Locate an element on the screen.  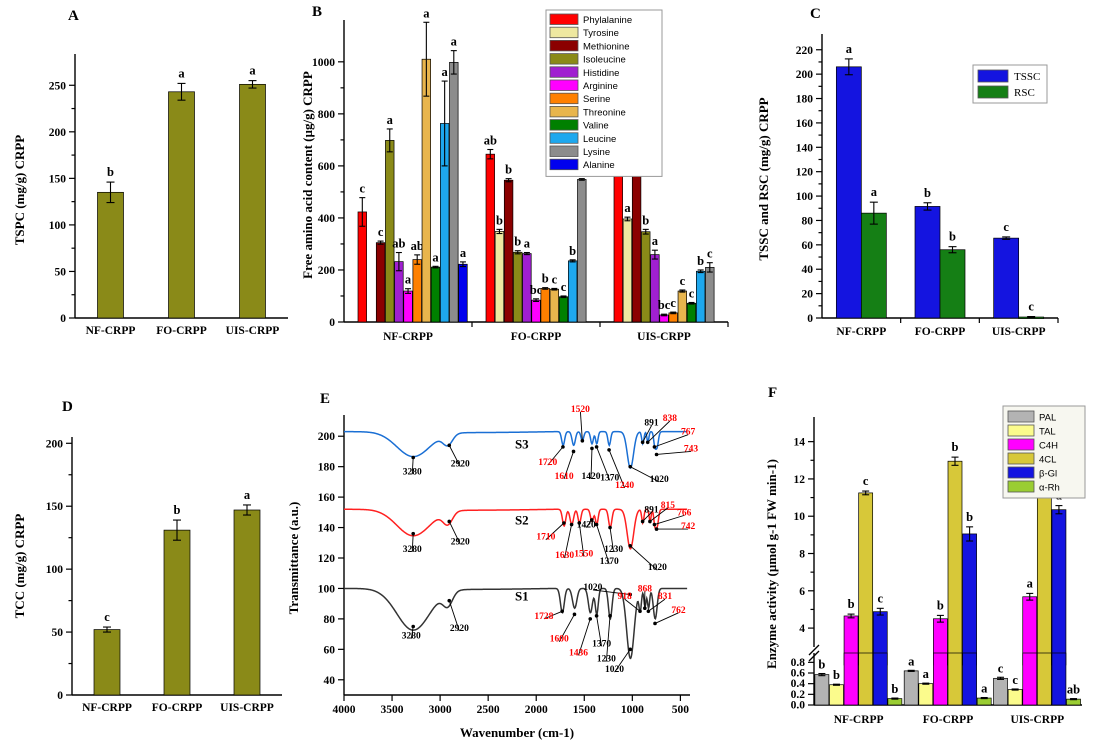
svg-text: 1550 is located at coordinates (583, 554).